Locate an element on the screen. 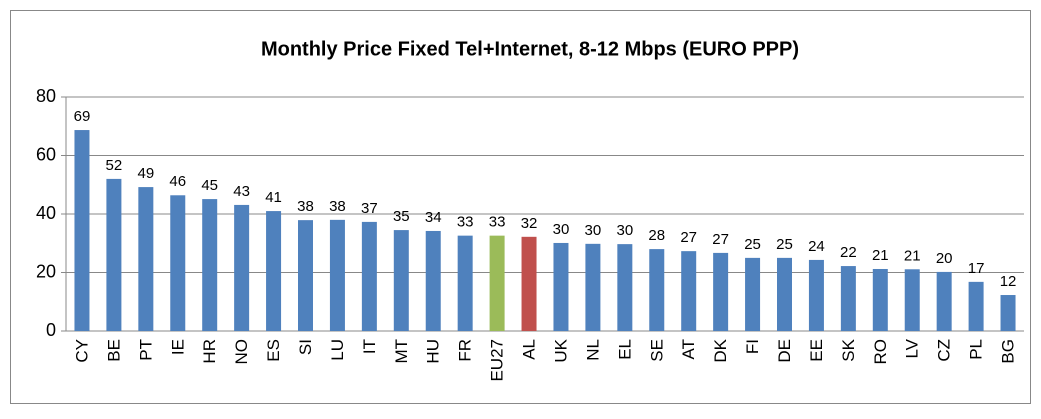  x-tick-label: HR is located at coordinates (209, 351).